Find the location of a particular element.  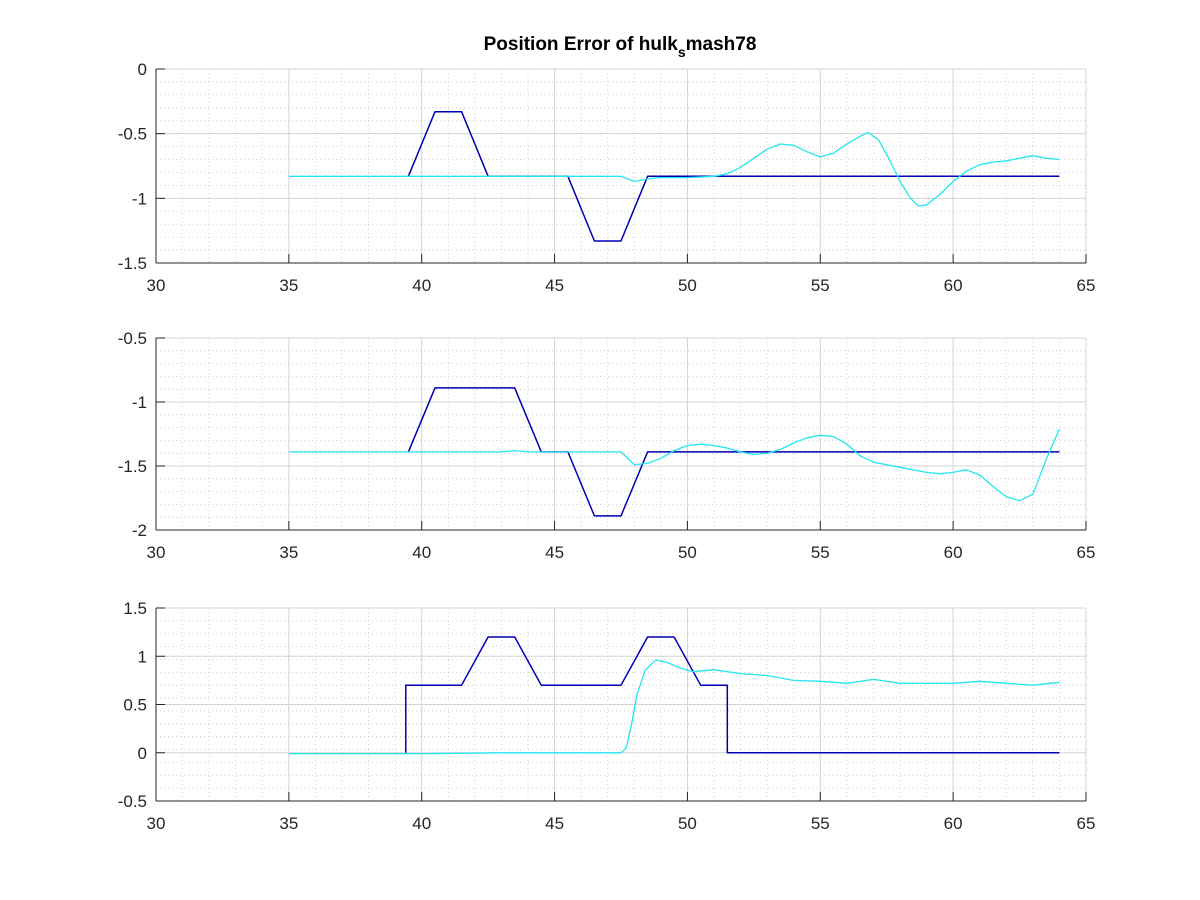

title-subscript: s is located at coordinates (682, 52).